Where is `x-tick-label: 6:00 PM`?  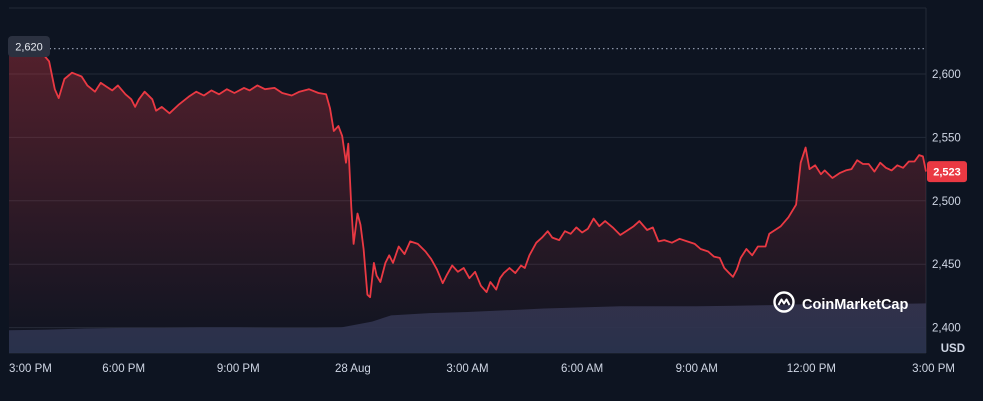
x-tick-label: 6:00 PM is located at coordinates (123, 369).